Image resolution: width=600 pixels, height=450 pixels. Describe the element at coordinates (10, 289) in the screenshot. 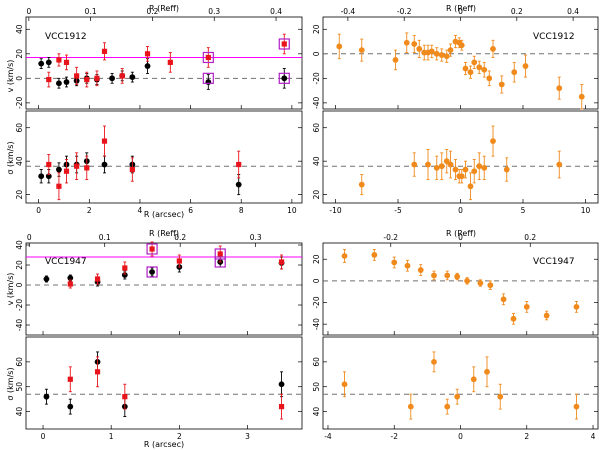

I see `y-axis-label: v (km/s)` at that location.